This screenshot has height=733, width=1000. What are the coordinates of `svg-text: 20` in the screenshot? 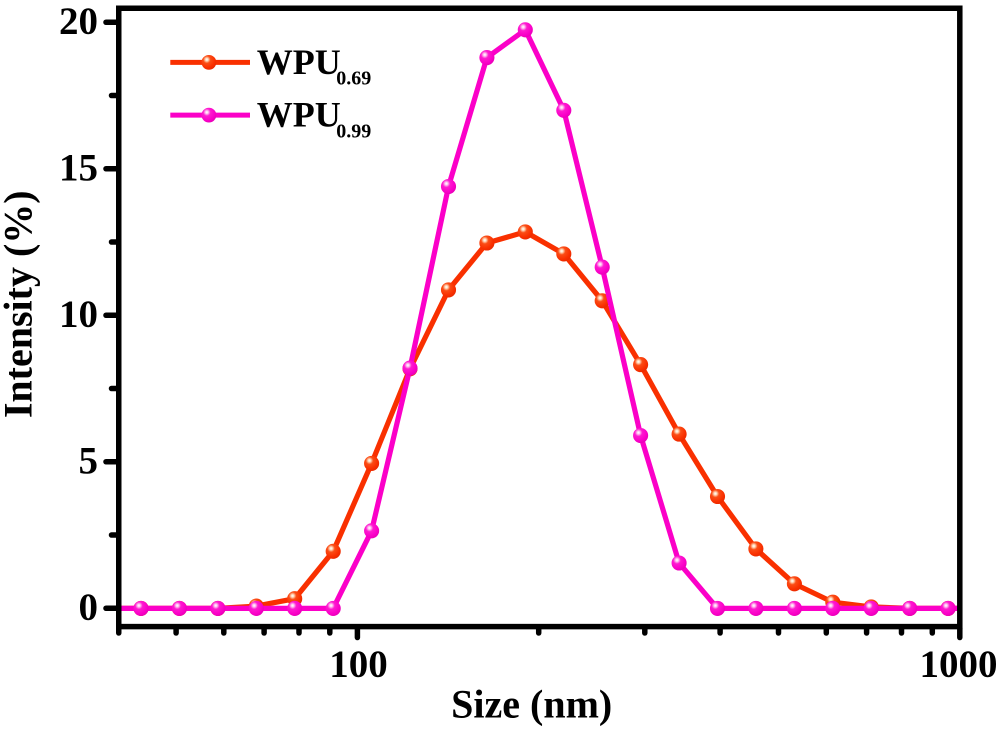 It's located at (78, 21).